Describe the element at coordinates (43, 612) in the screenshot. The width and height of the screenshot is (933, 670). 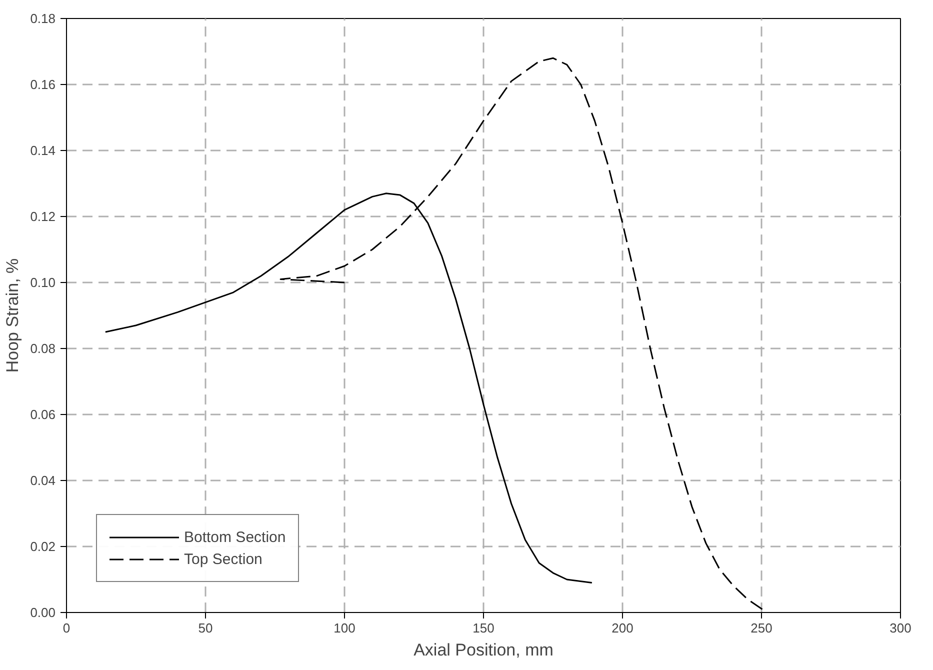
I see `y-tick-label: 0.00` at that location.